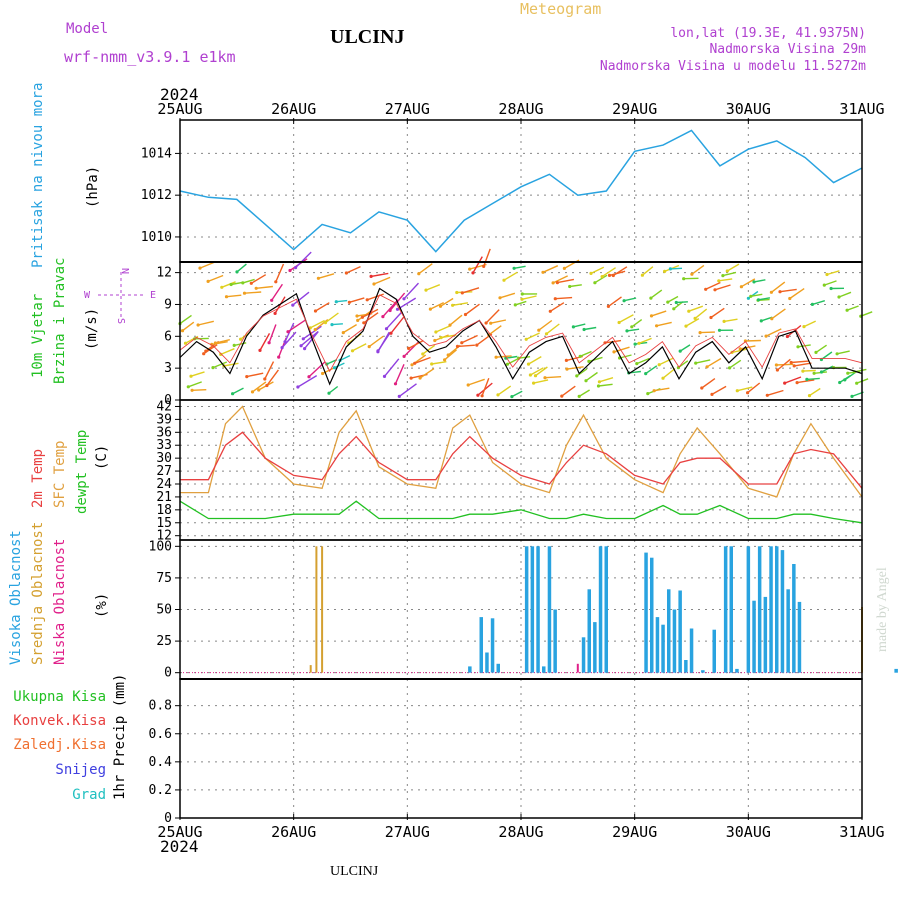 The height and width of the screenshot is (900, 900). What do you see at coordinates (164, 419) in the screenshot?
I see `temp-ytick-label: 39` at bounding box center [164, 419].